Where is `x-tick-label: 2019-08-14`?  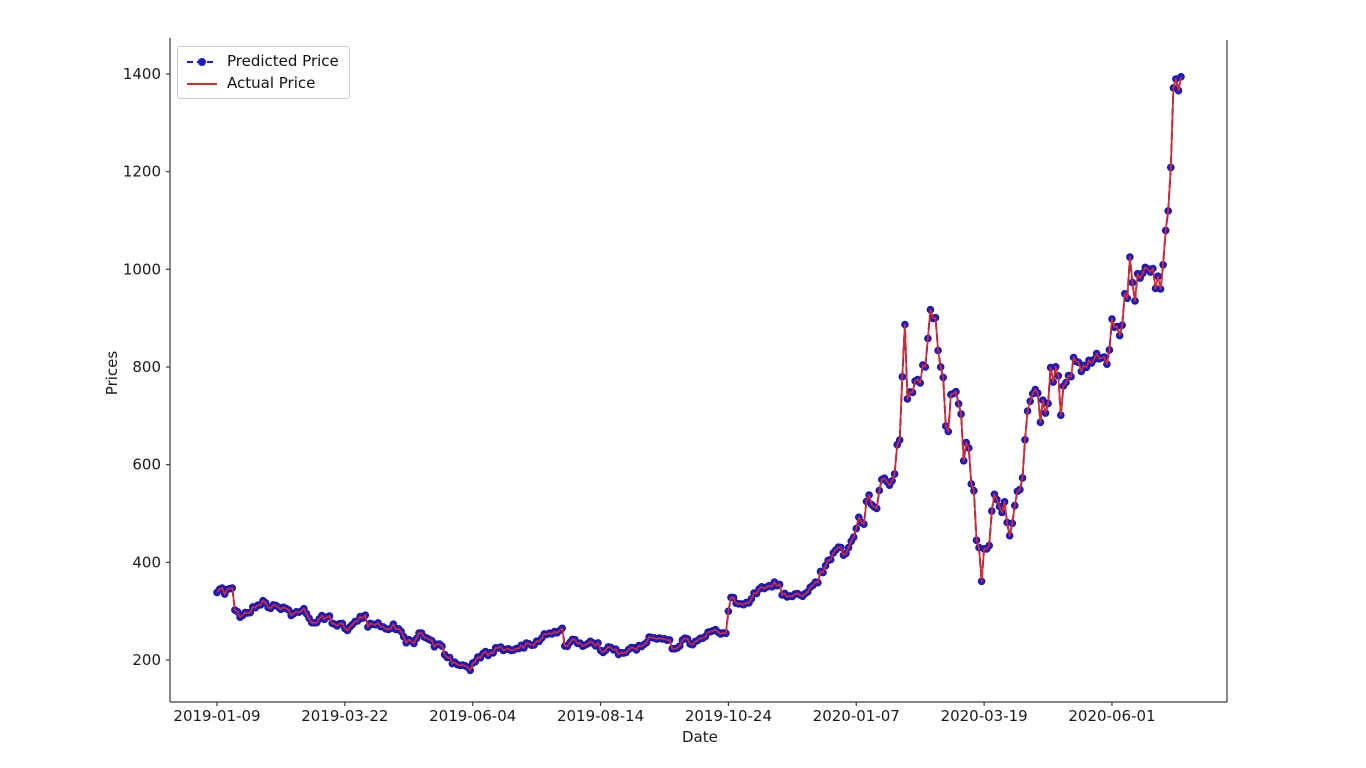
x-tick-label: 2019-08-14 is located at coordinates (600, 716).